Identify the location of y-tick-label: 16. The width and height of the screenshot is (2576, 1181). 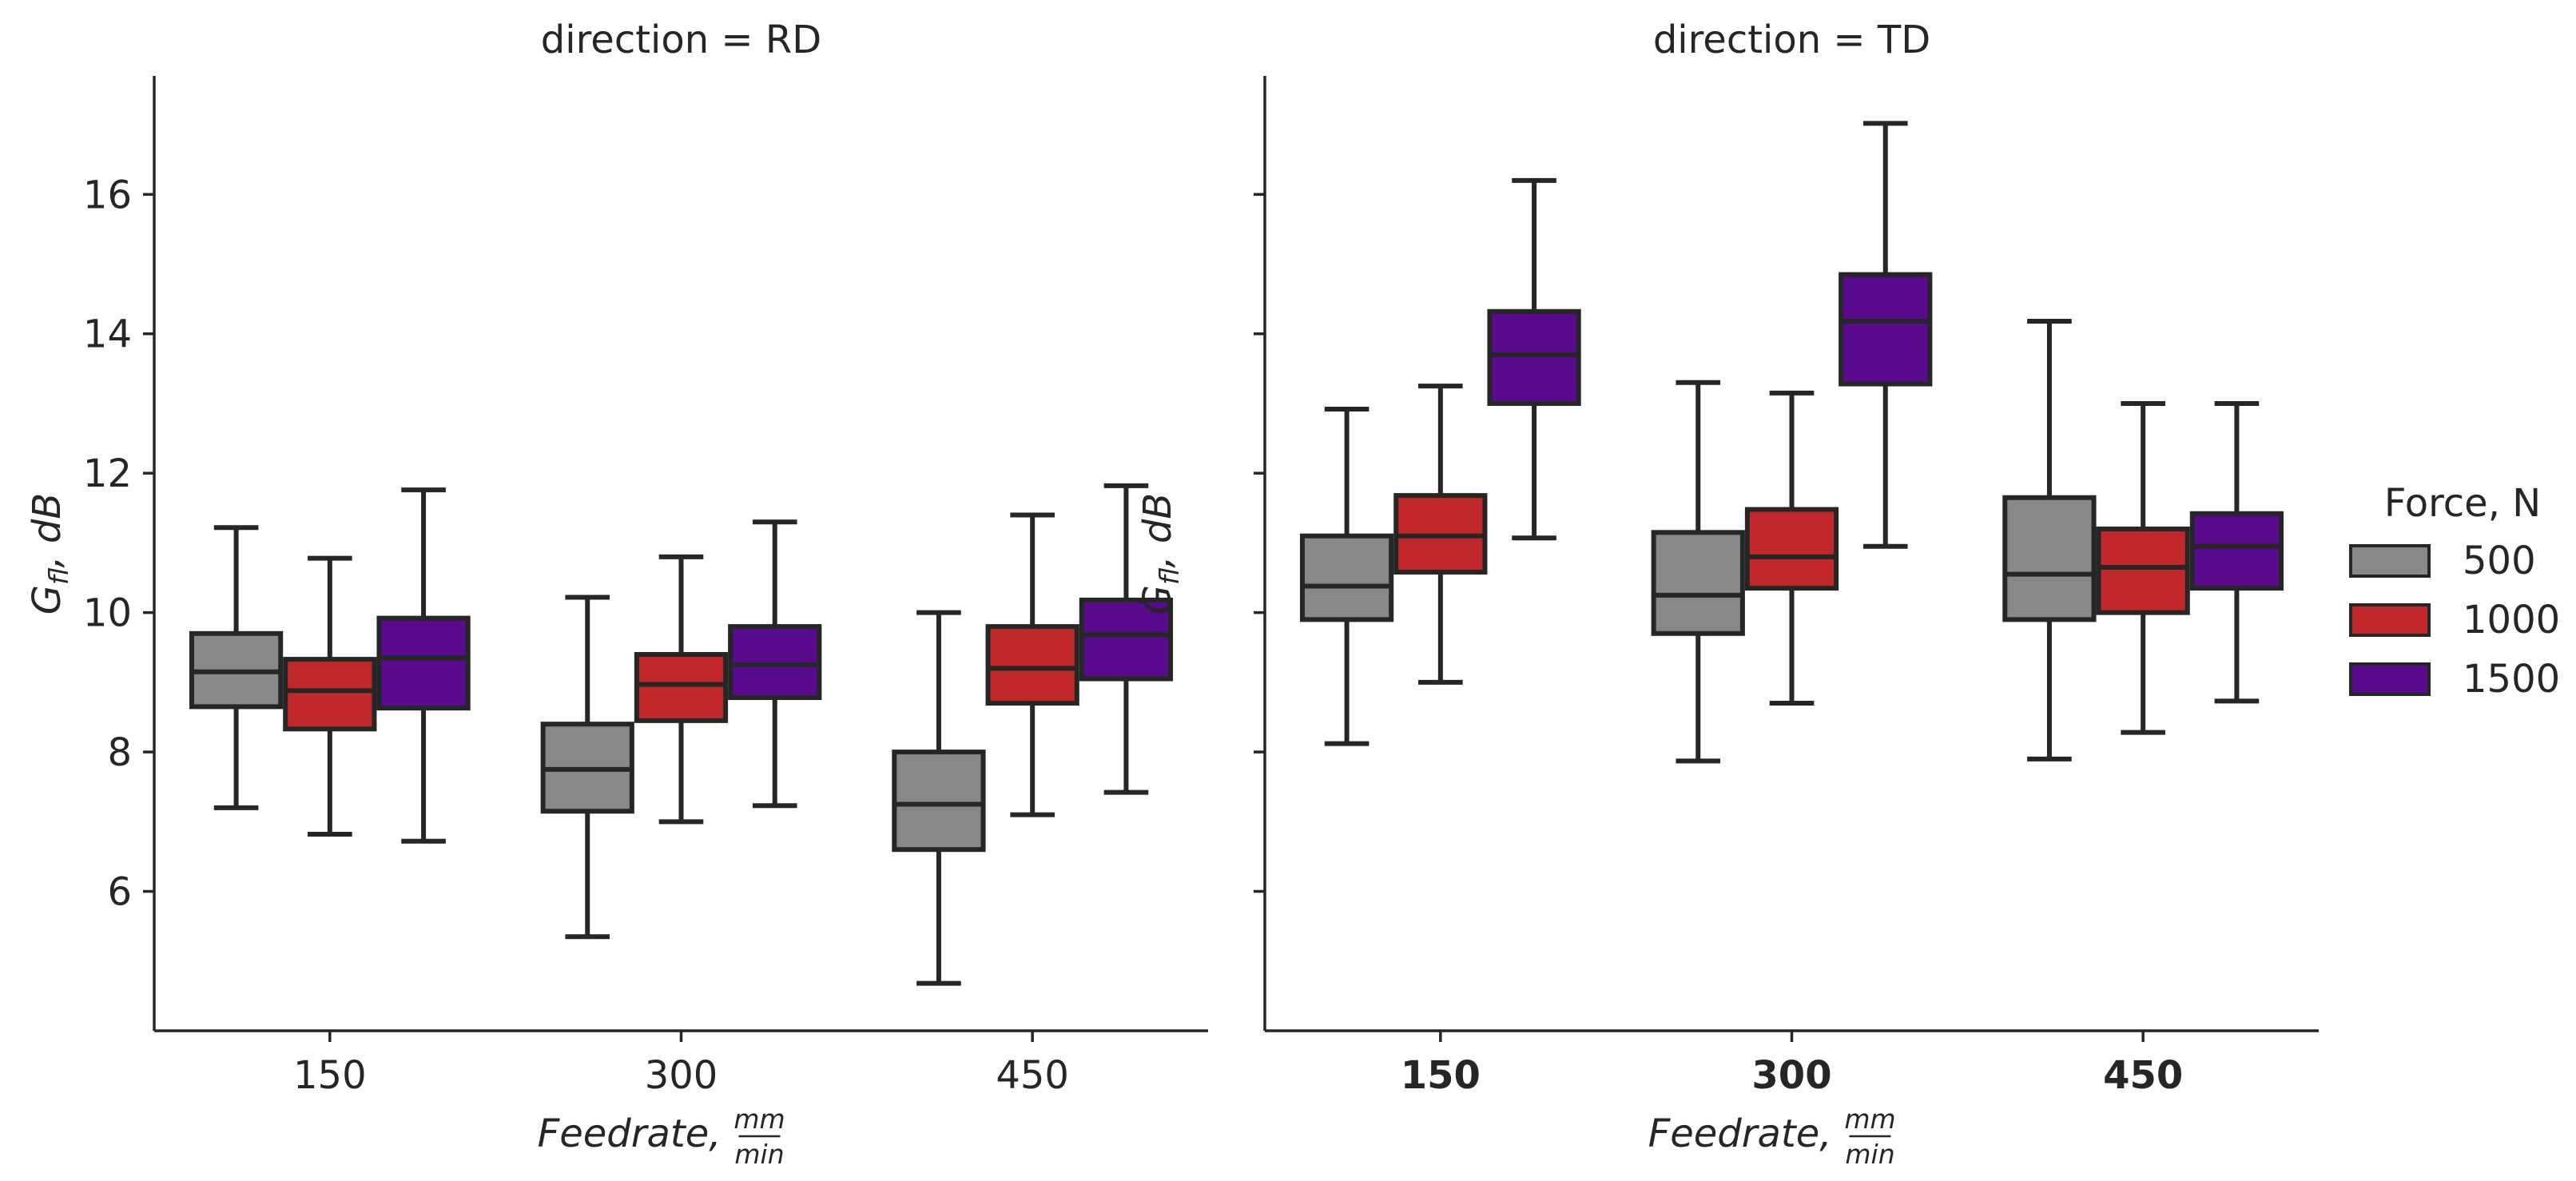
(107, 195).